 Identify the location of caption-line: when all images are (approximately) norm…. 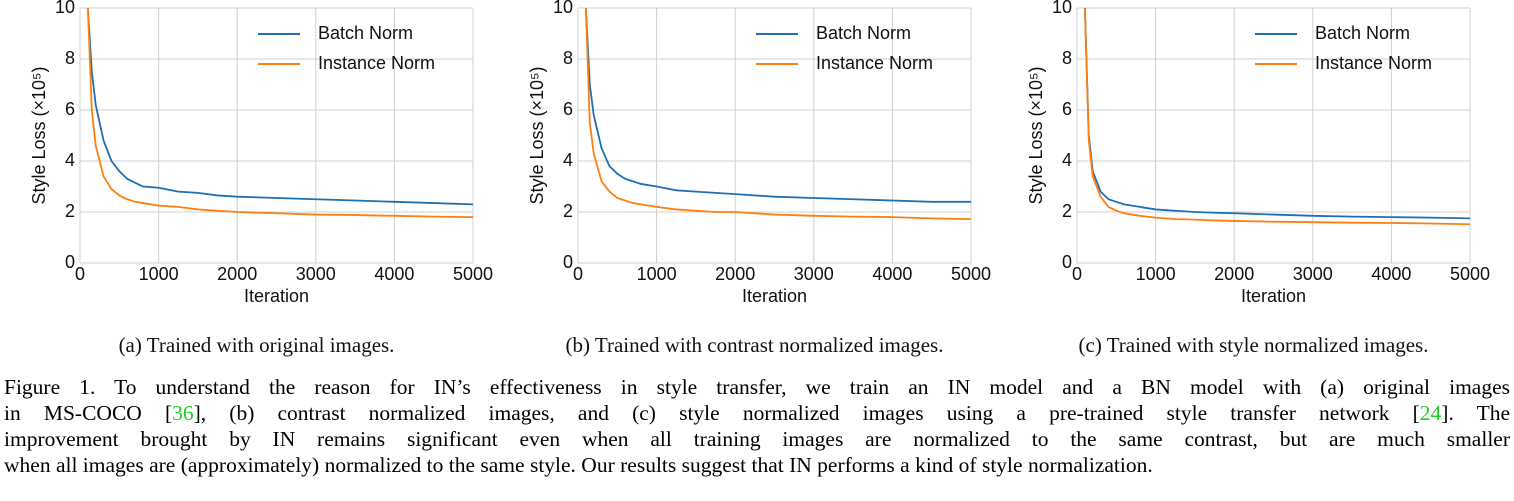
(757, 465).